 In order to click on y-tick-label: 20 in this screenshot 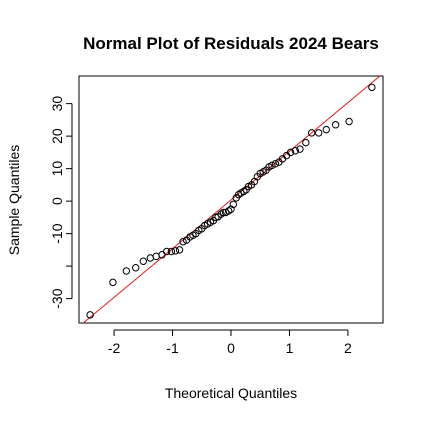, I will do `click(57, 136)`.